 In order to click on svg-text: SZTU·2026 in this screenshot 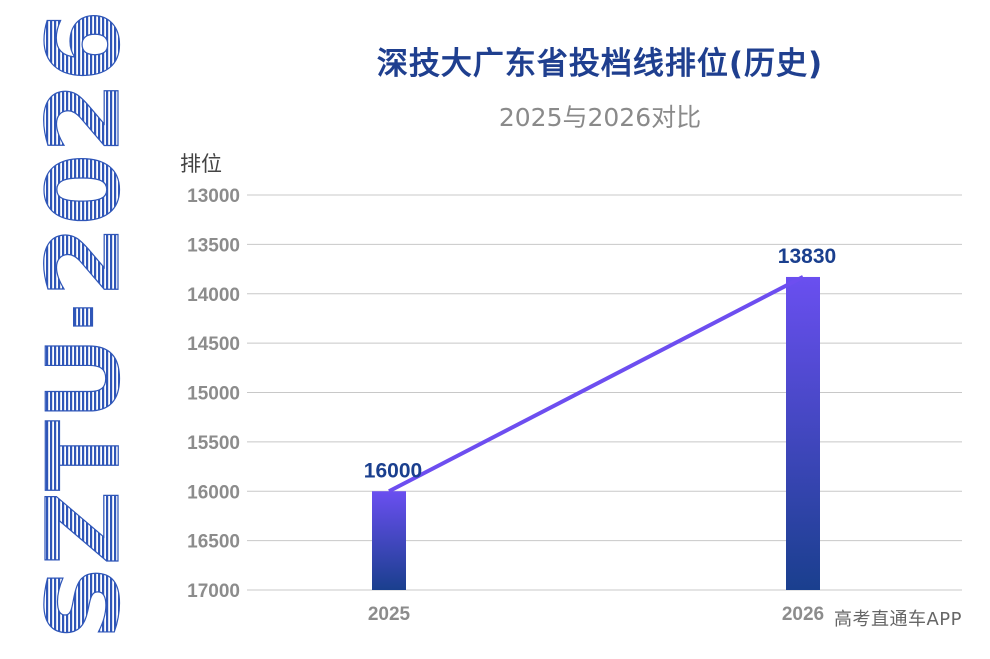, I will do `click(83, 325)`.